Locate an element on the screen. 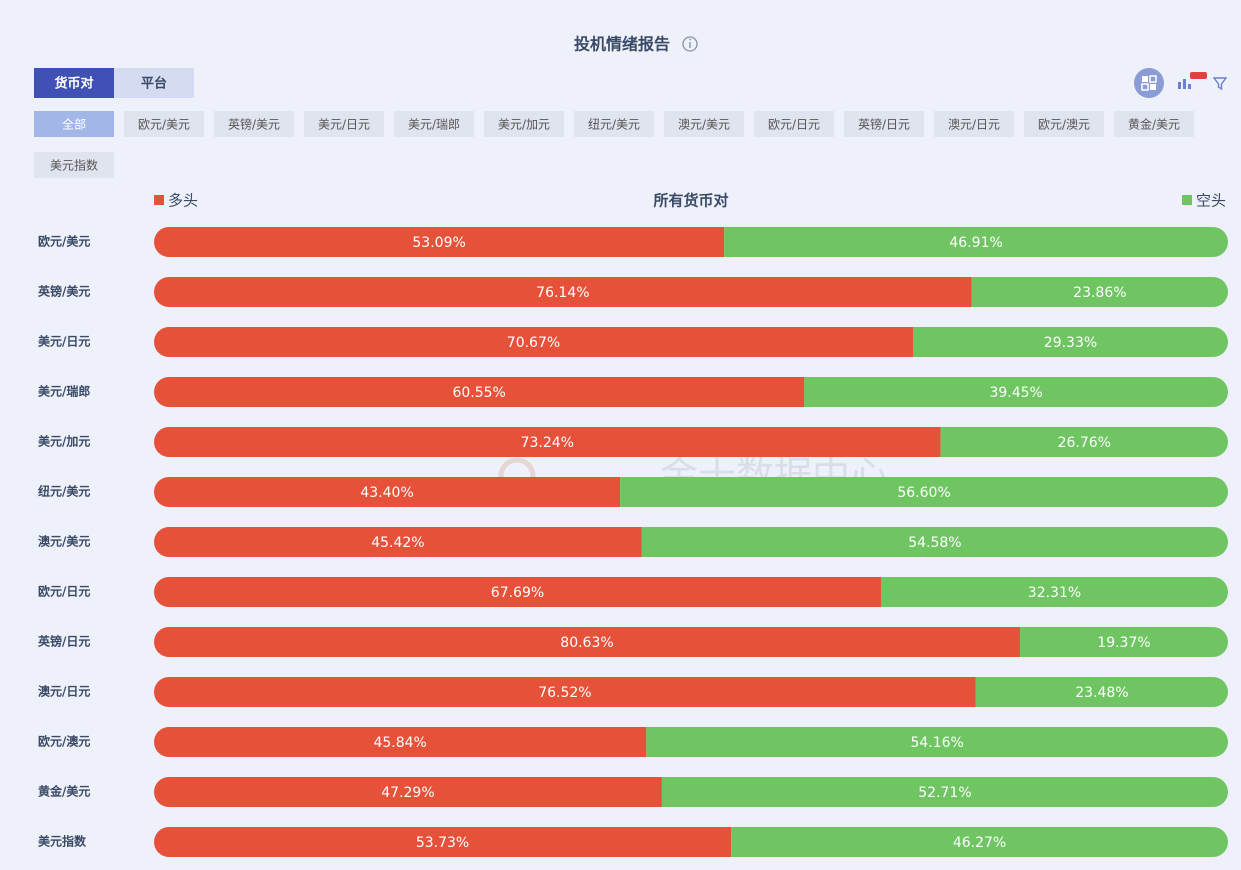 Image resolution: width=1241 pixels, height=870 pixels. filter-label: 美元/瑞郎 is located at coordinates (434, 125).